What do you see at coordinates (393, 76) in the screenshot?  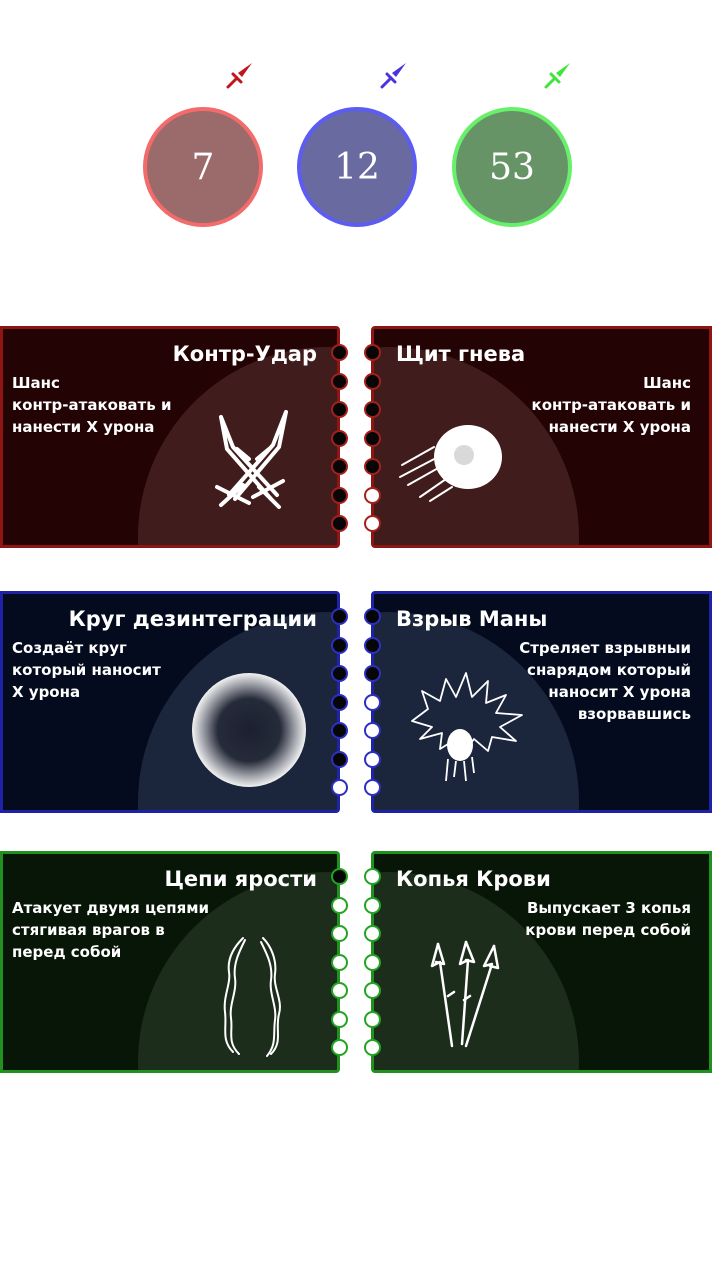 I see `blue-sword-icon` at bounding box center [393, 76].